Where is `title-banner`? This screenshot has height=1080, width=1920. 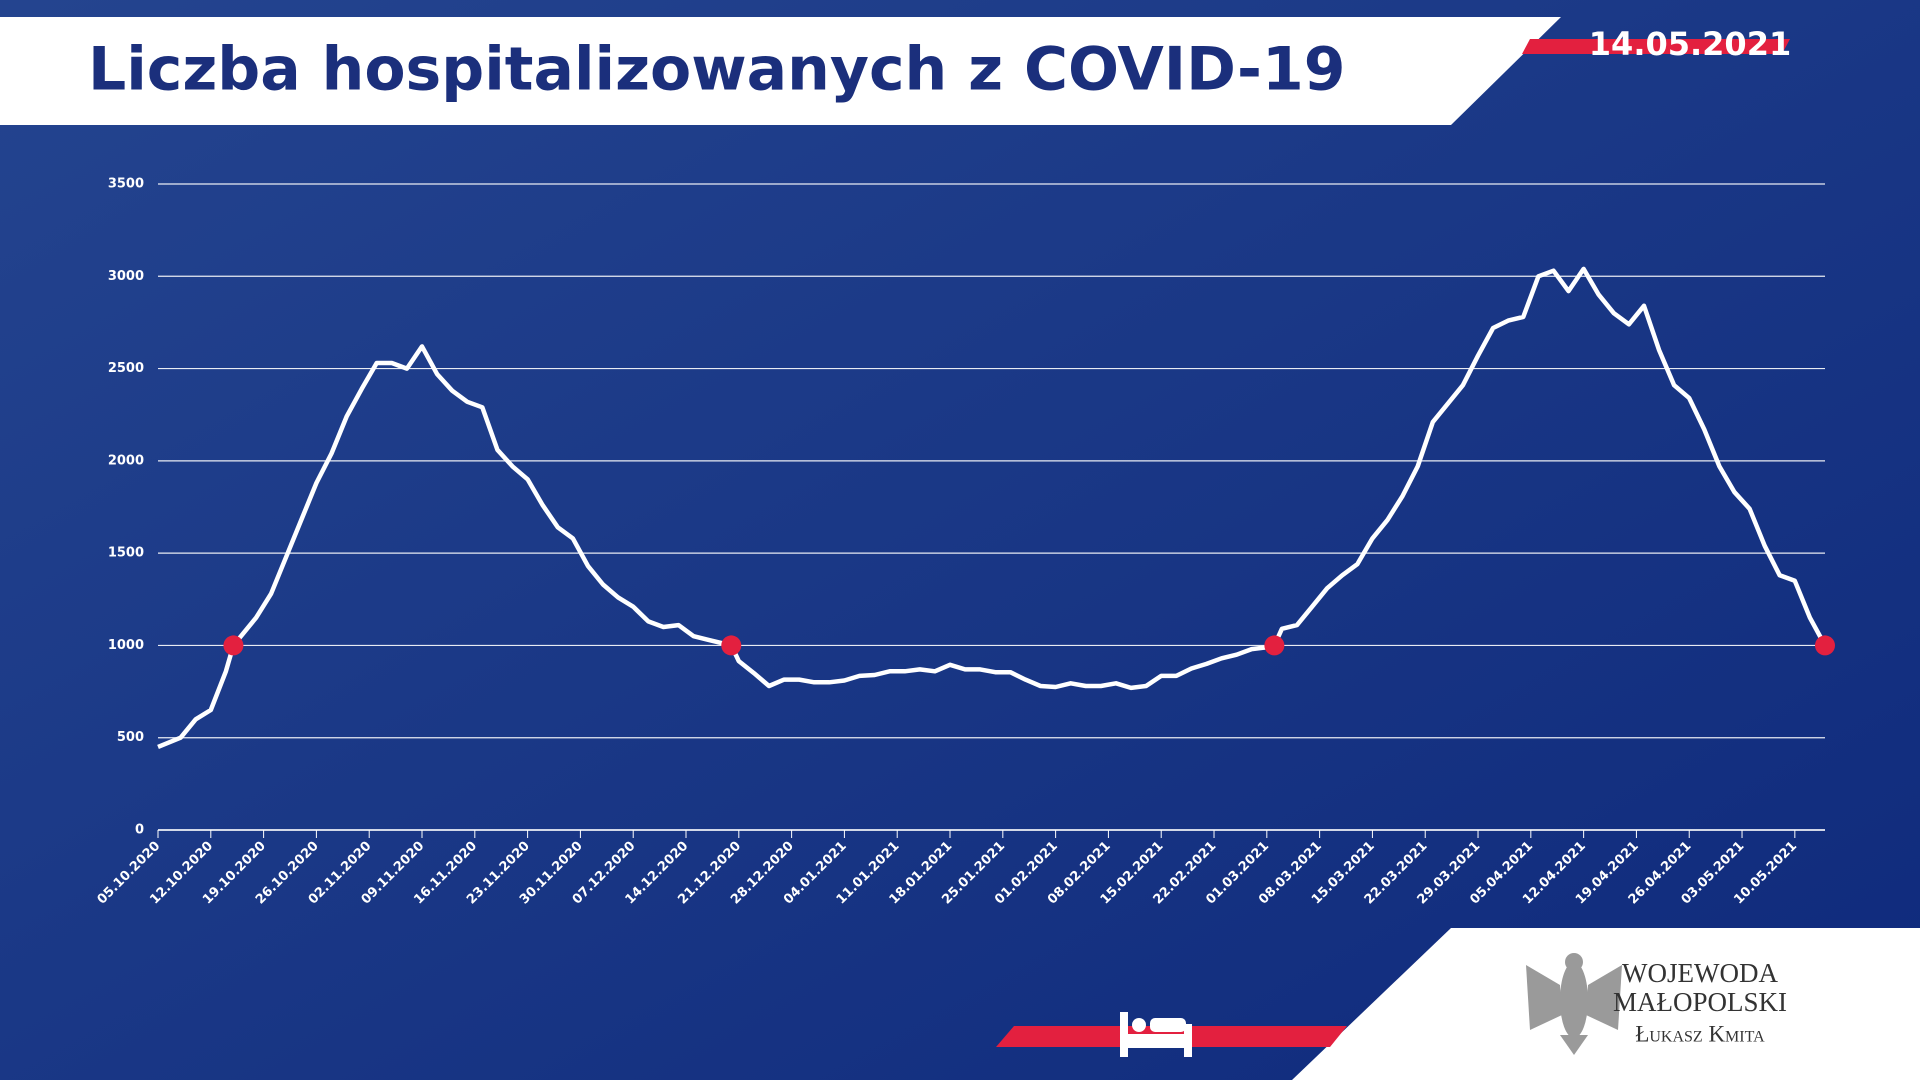 title-banner is located at coordinates (780, 71).